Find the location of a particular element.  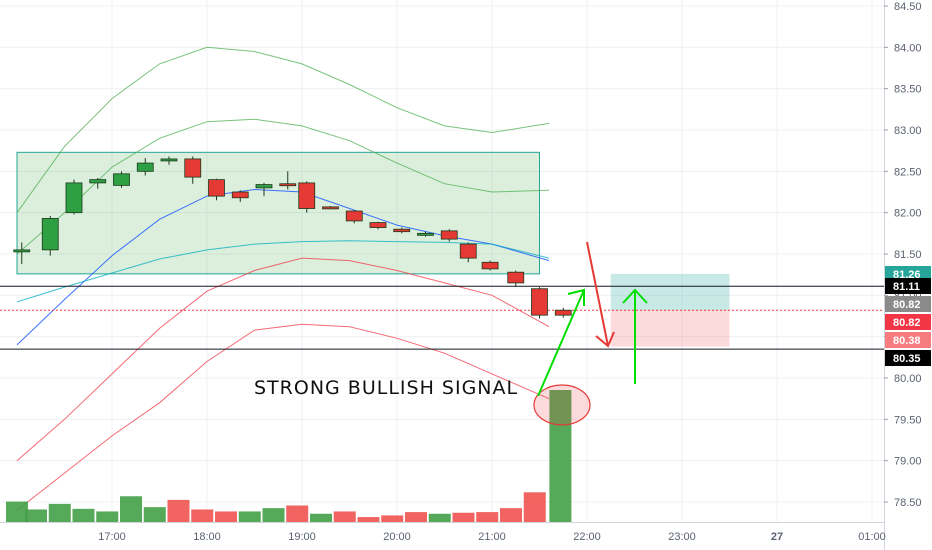

drawing-marks is located at coordinates (590, 333).